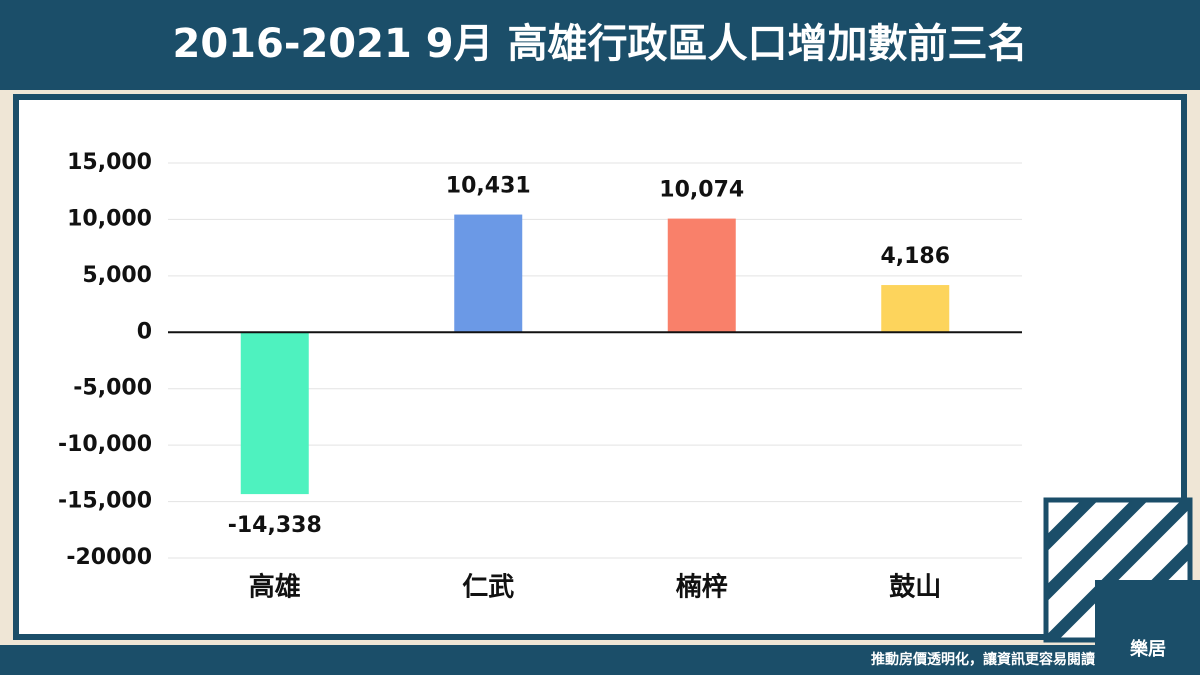  Describe the element at coordinates (702, 587) in the screenshot. I see `x-tick-label: 楠梓` at that location.